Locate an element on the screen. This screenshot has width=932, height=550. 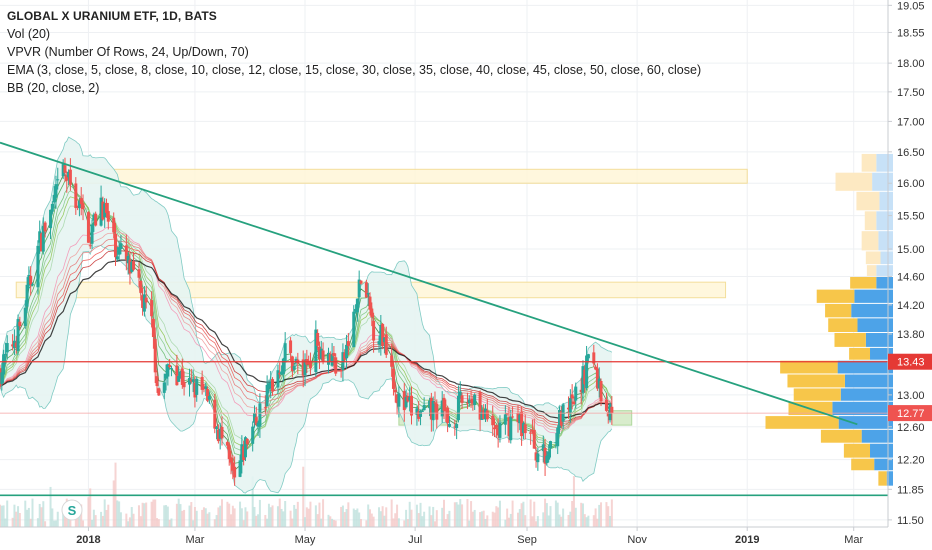
price-label-text: 12.77 is located at coordinates (911, 414).